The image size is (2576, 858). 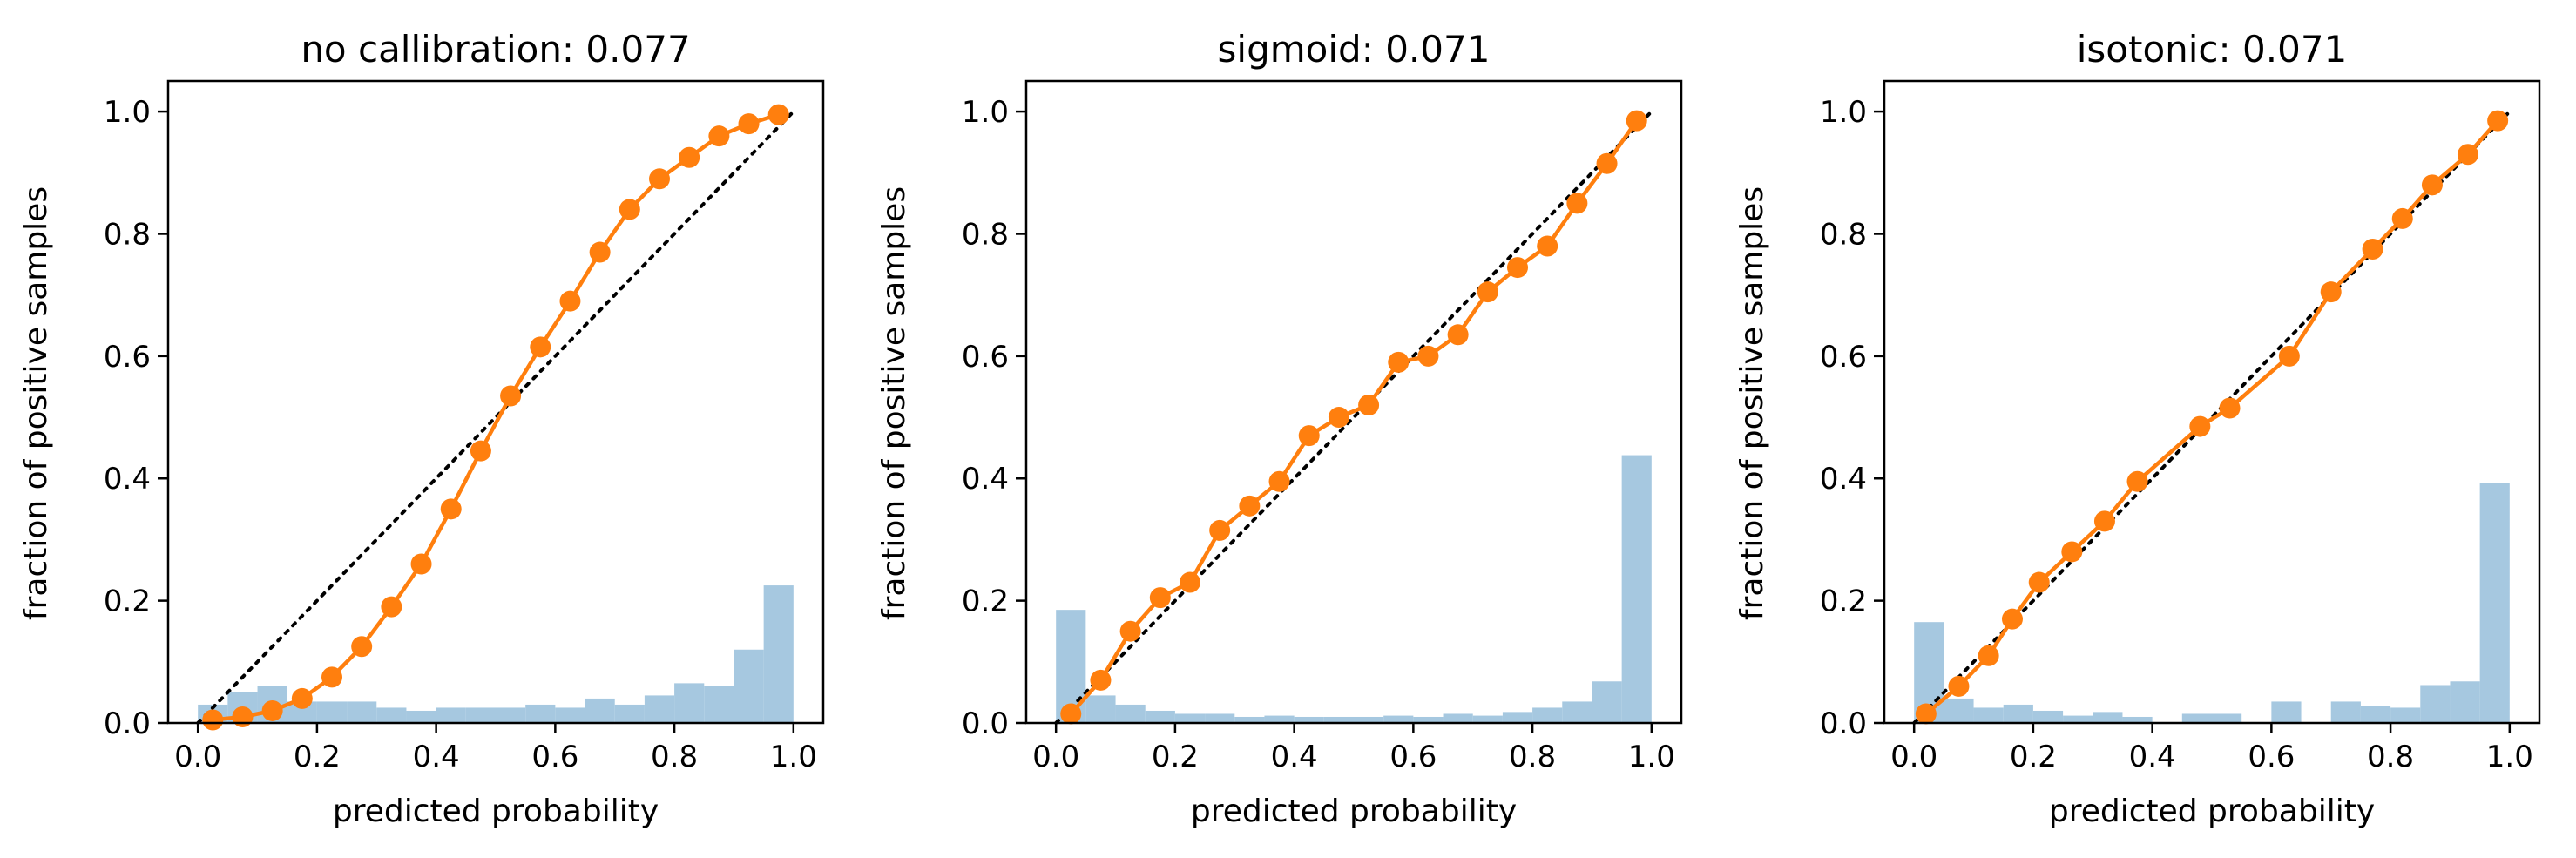 I want to click on x-axis-label: predicted probability, so click(x=1354, y=812).